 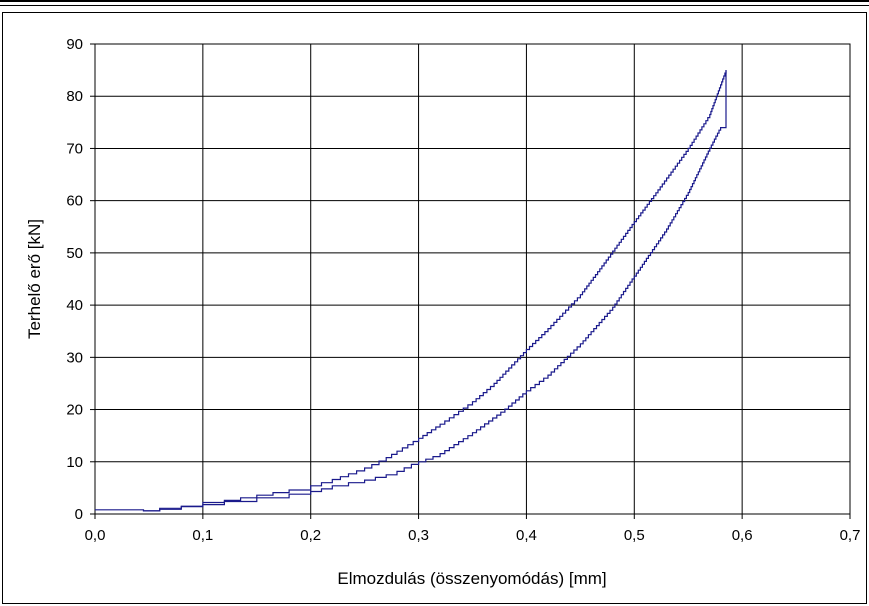 I want to click on top-rule, so click(x=434, y=1).